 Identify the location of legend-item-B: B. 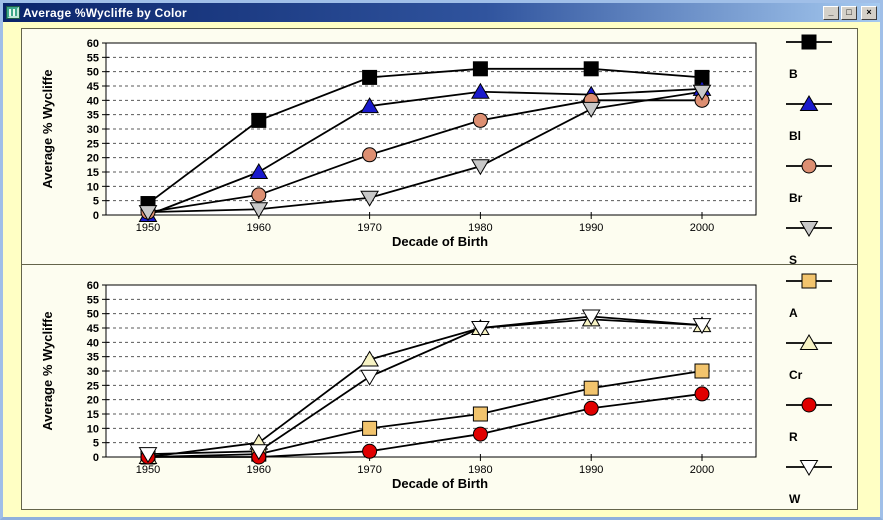
(820, 56).